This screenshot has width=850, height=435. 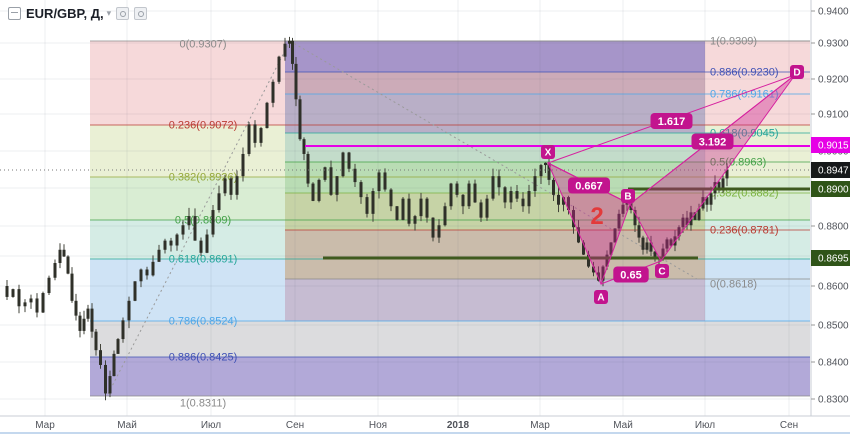 I want to click on pattern-ratio-label: 3.192, so click(x=713, y=143).